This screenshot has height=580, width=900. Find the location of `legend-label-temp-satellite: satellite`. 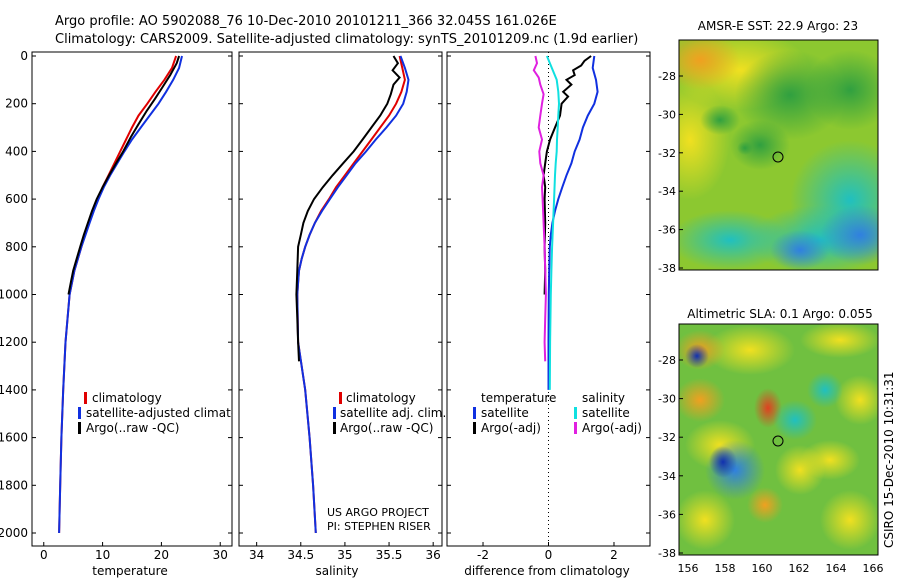

legend-label-temp-satellite: satellite is located at coordinates (505, 413).